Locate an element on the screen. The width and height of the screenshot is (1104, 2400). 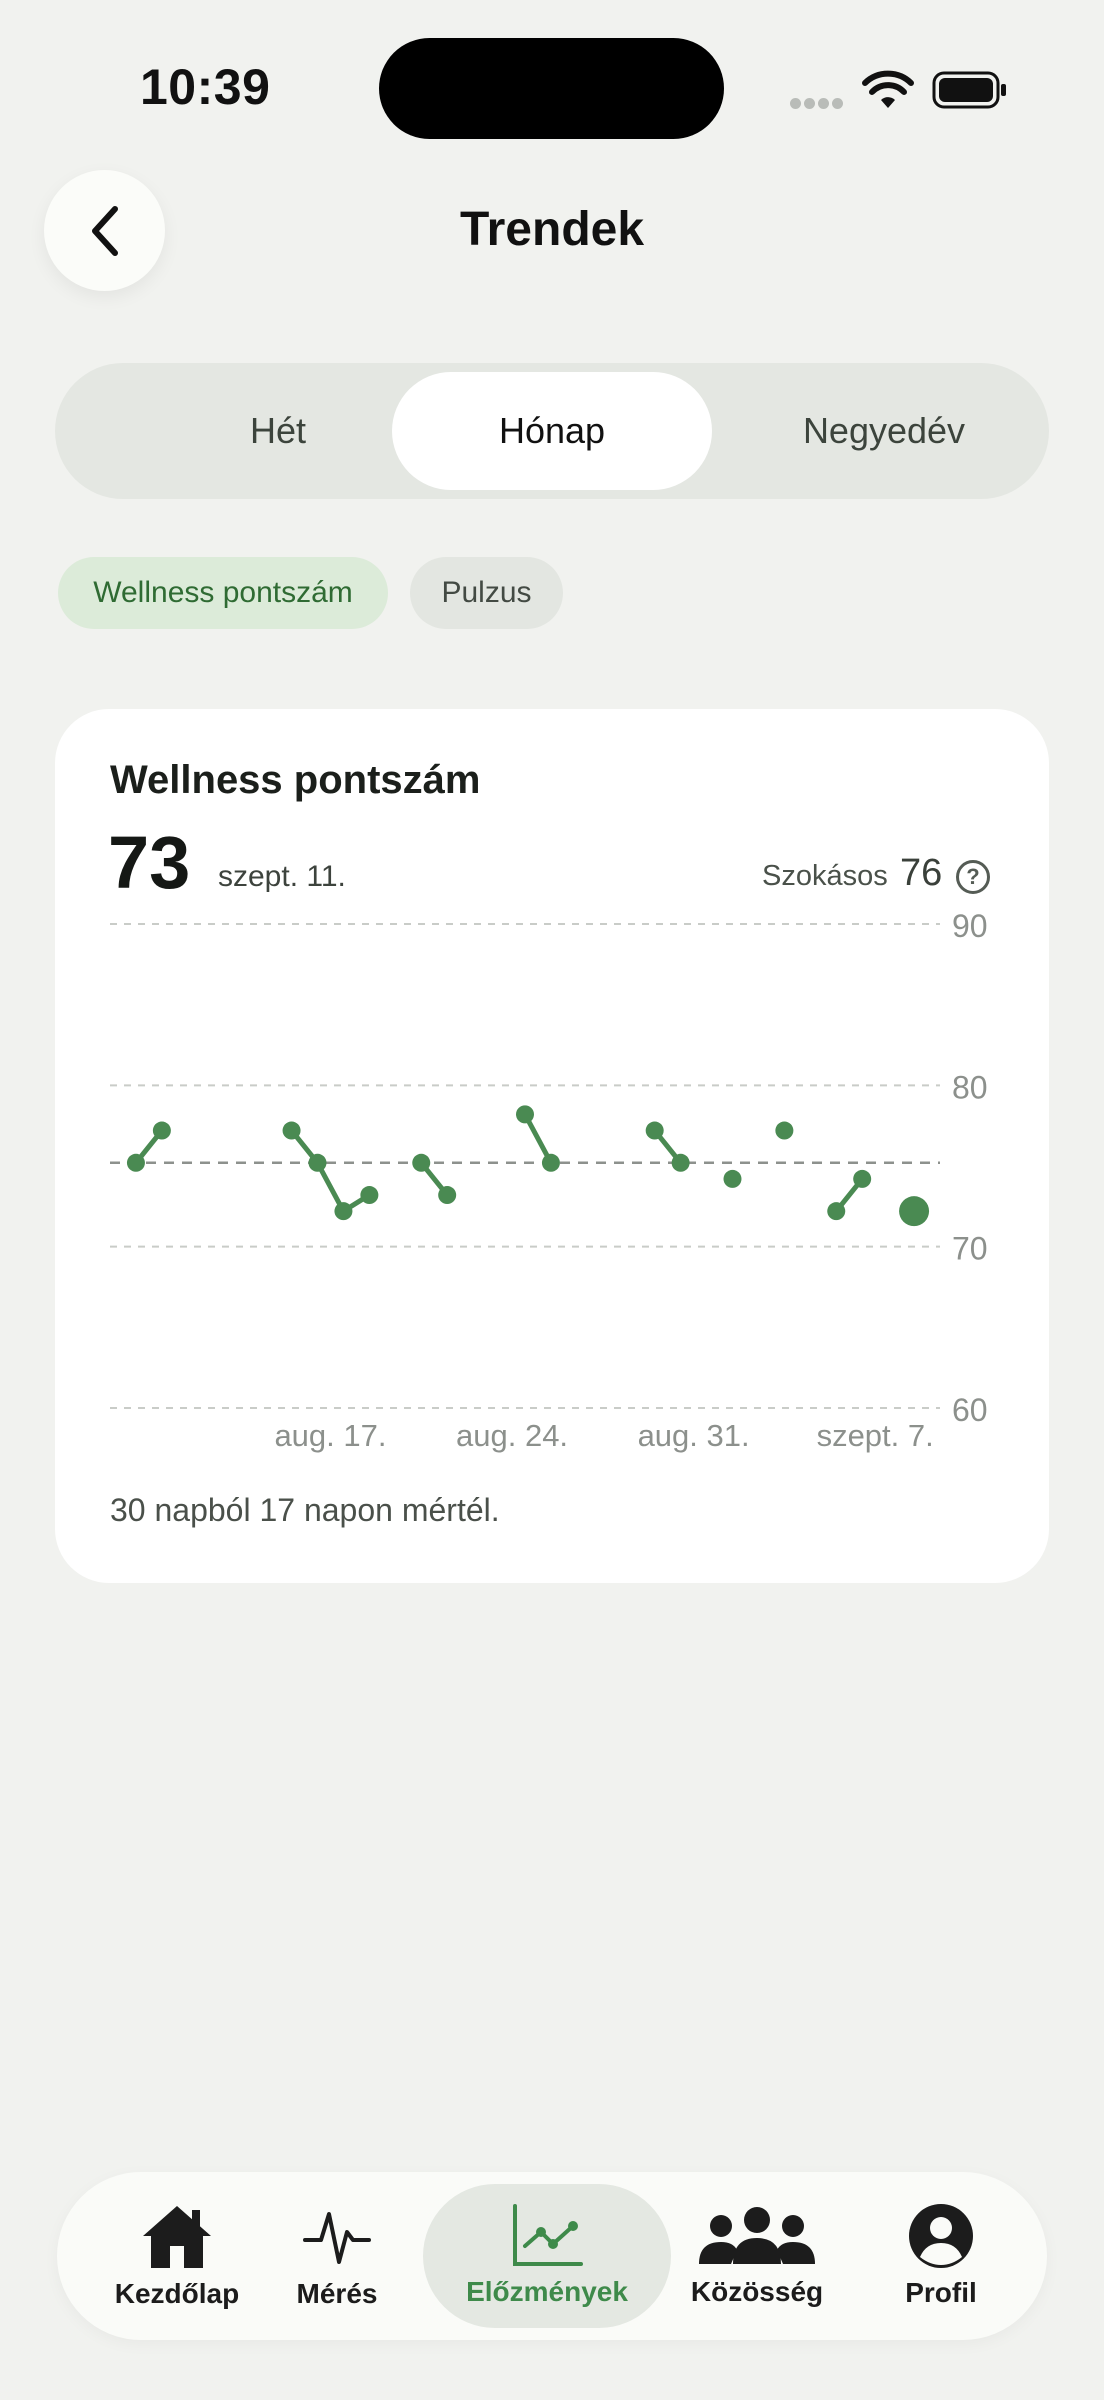
y-tick-label: 70 is located at coordinates (970, 1249).